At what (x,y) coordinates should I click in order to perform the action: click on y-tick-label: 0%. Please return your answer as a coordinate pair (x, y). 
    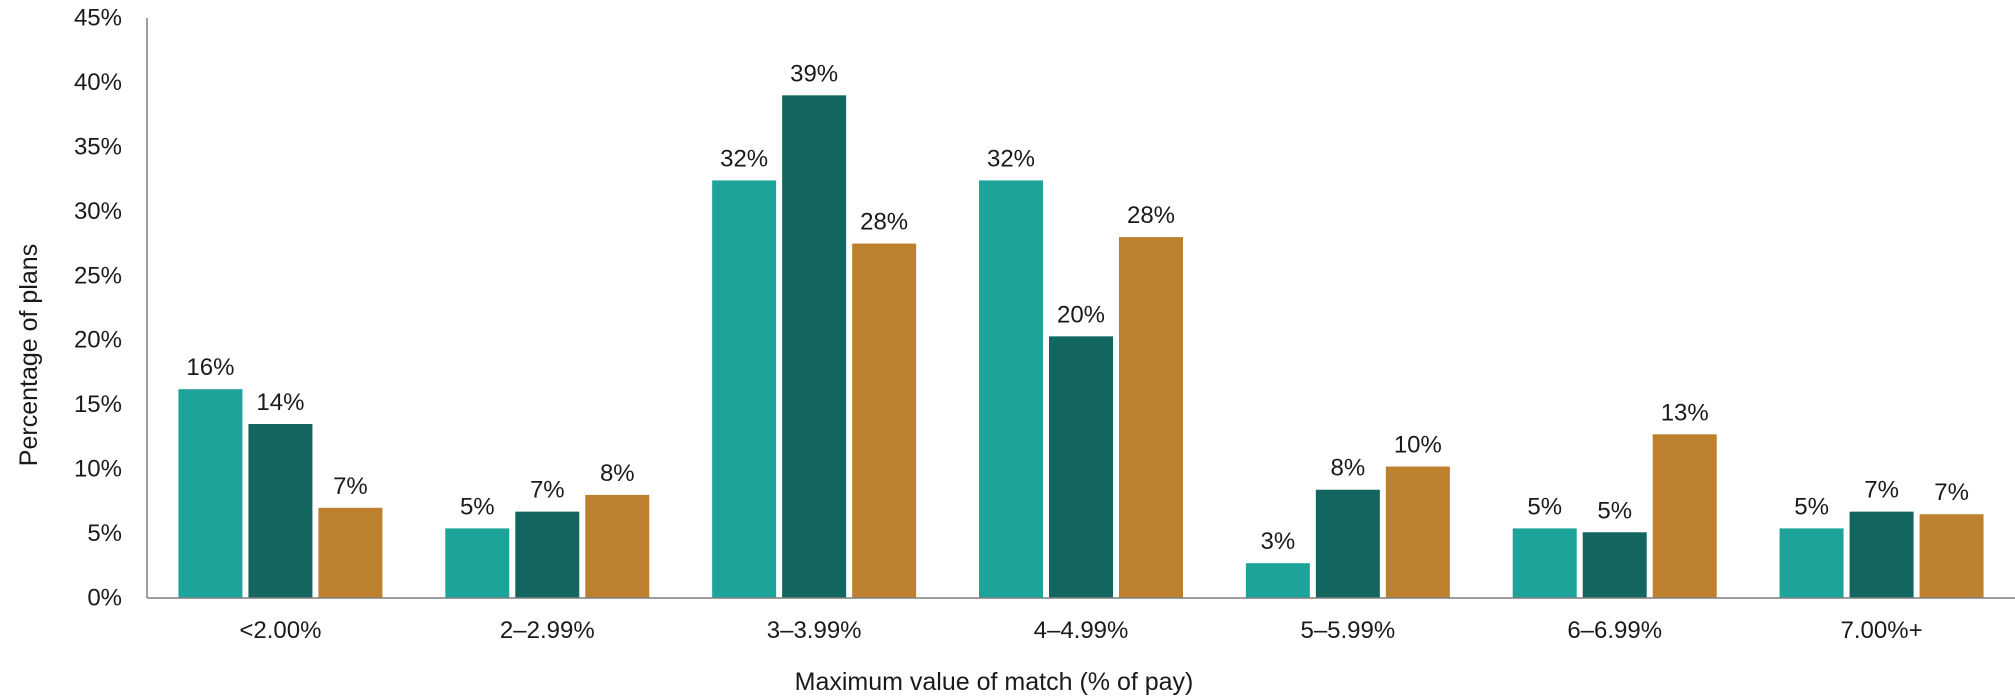
    Looking at the image, I should click on (104, 598).